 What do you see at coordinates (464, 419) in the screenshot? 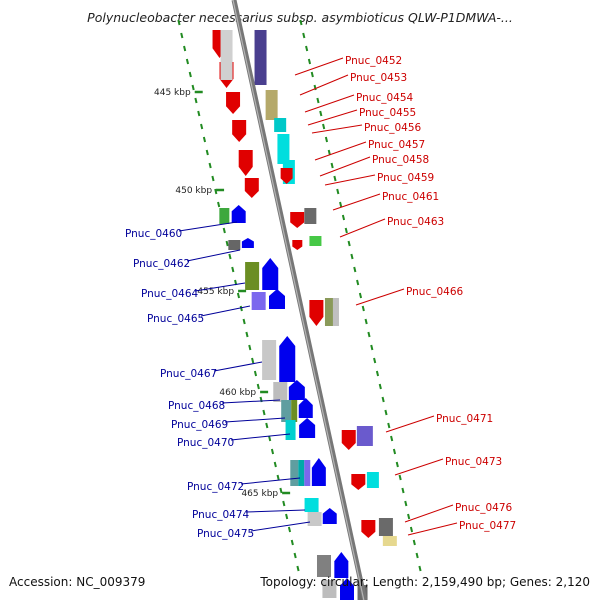
I see `gene-label-right: Pnuc_0471` at bounding box center [464, 419].